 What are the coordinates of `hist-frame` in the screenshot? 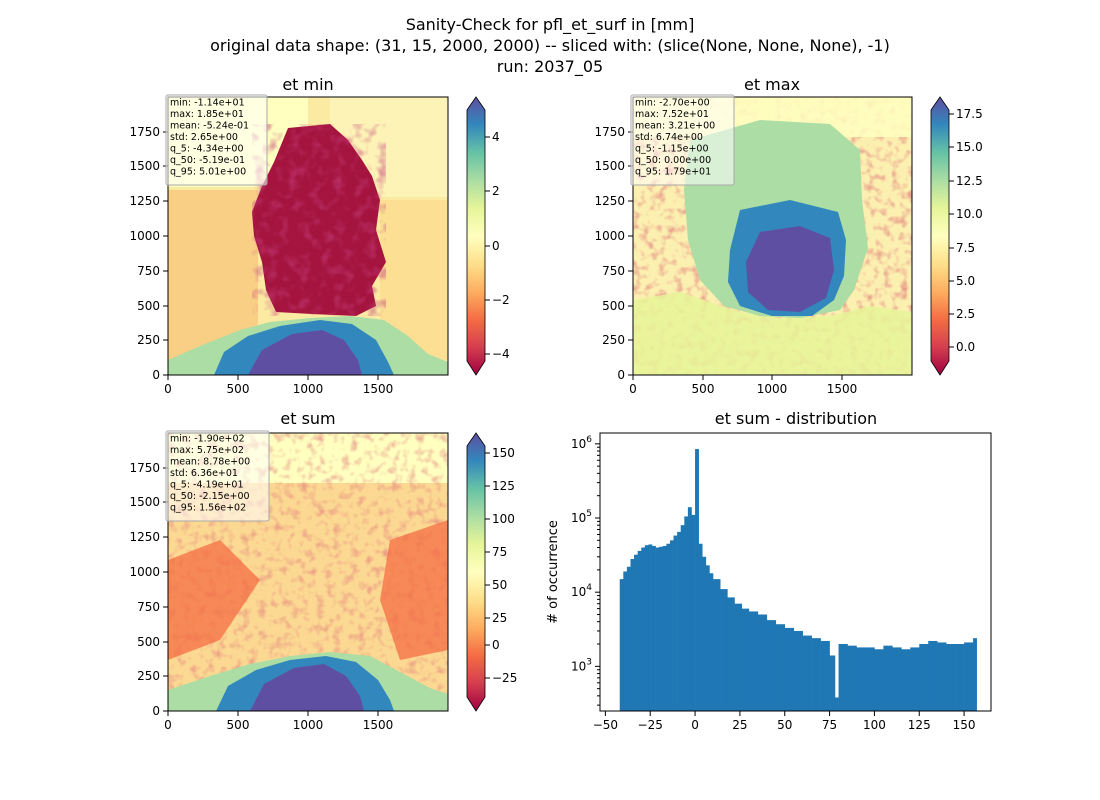 It's located at (795, 572).